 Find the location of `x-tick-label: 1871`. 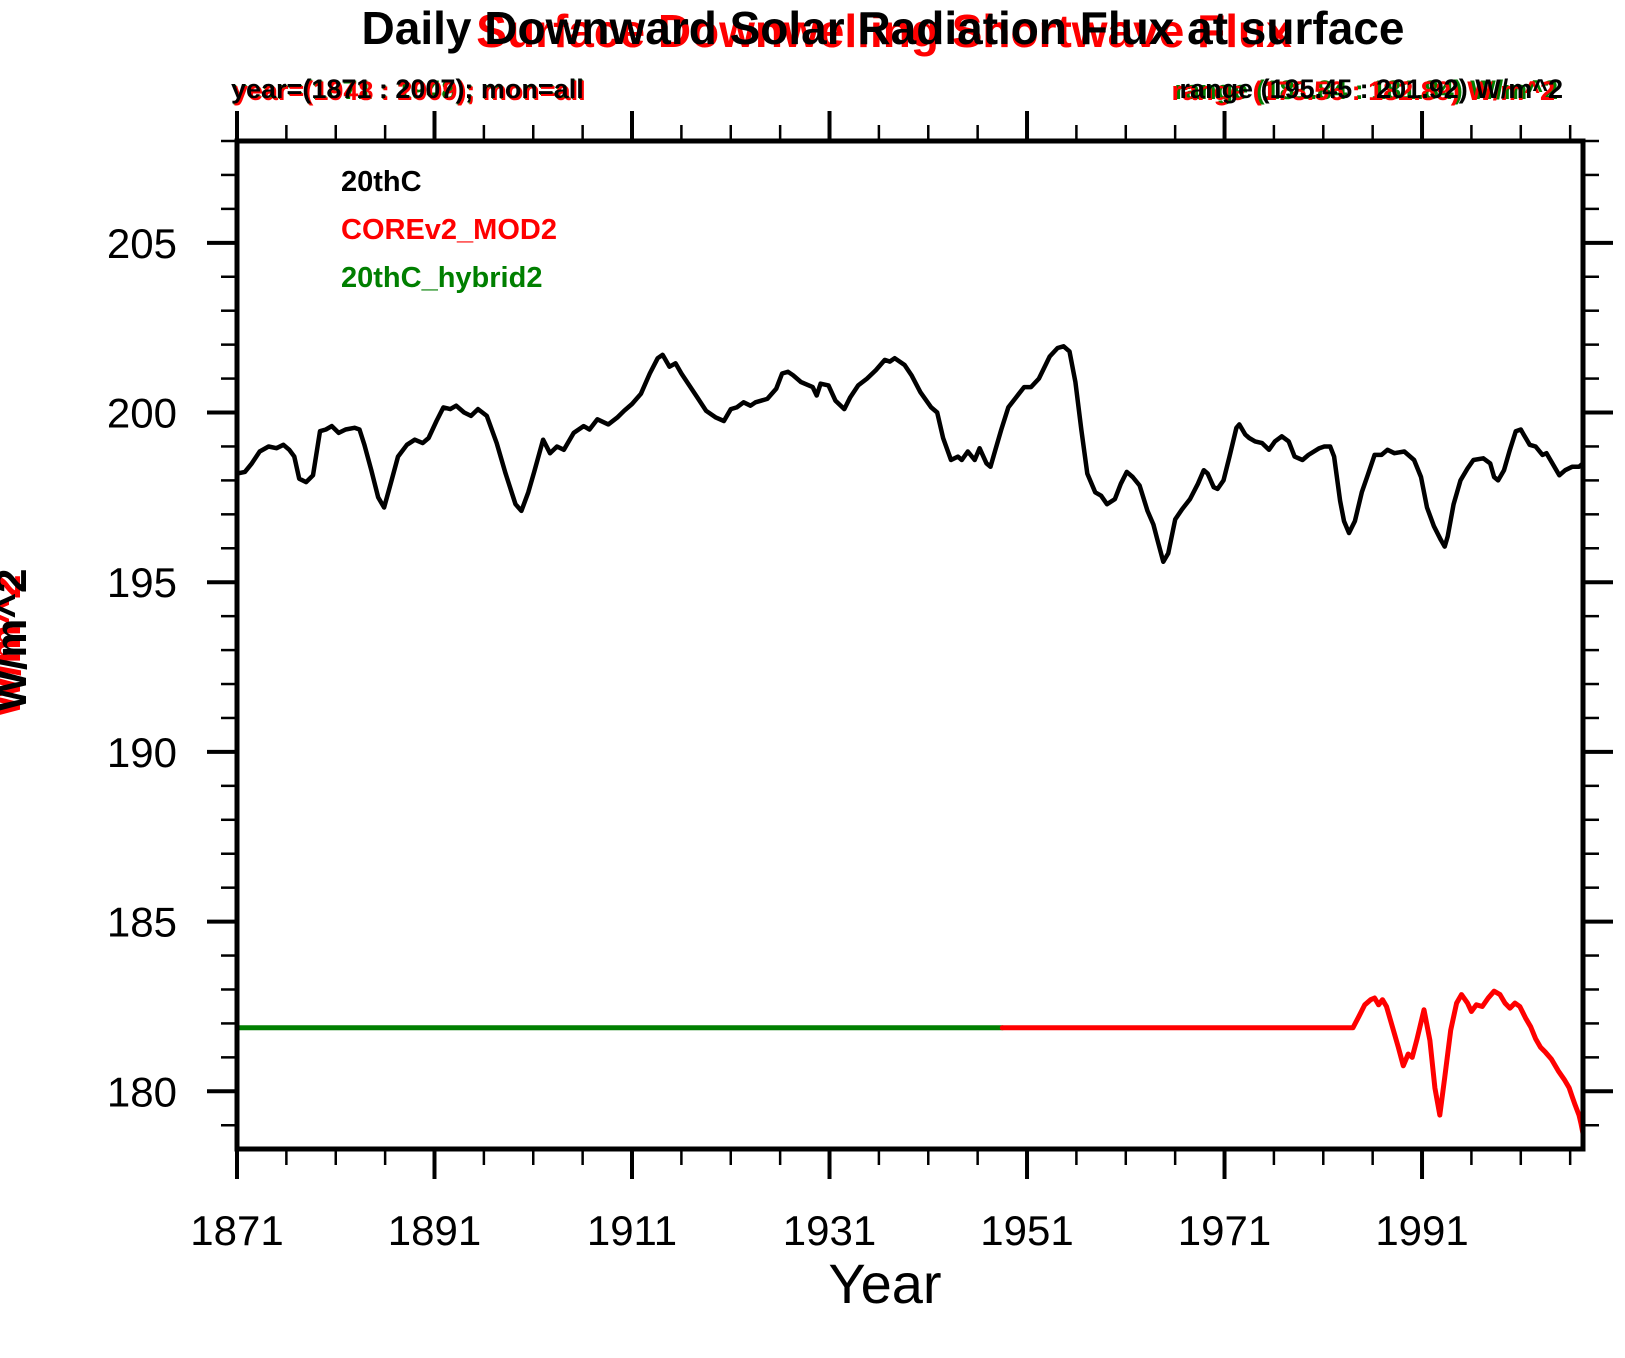

x-tick-label: 1871 is located at coordinates (236, 1230).